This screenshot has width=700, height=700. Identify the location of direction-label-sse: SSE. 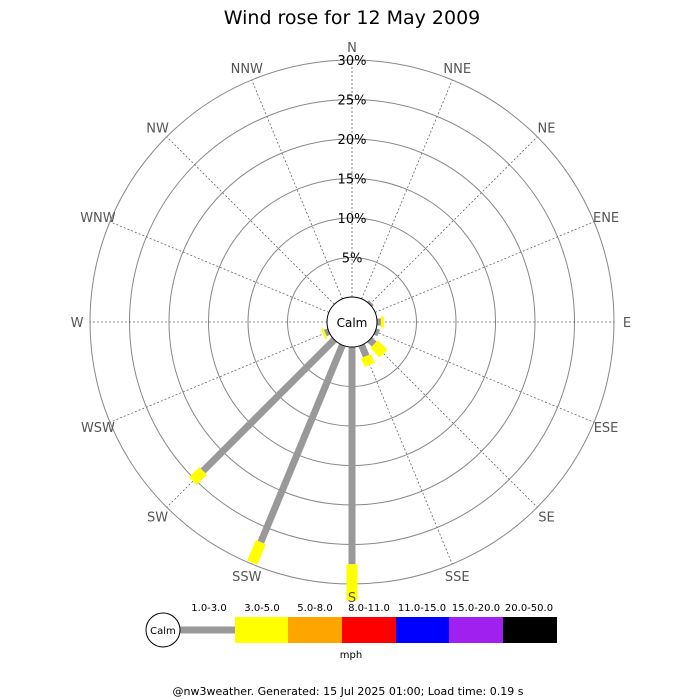
(457, 577).